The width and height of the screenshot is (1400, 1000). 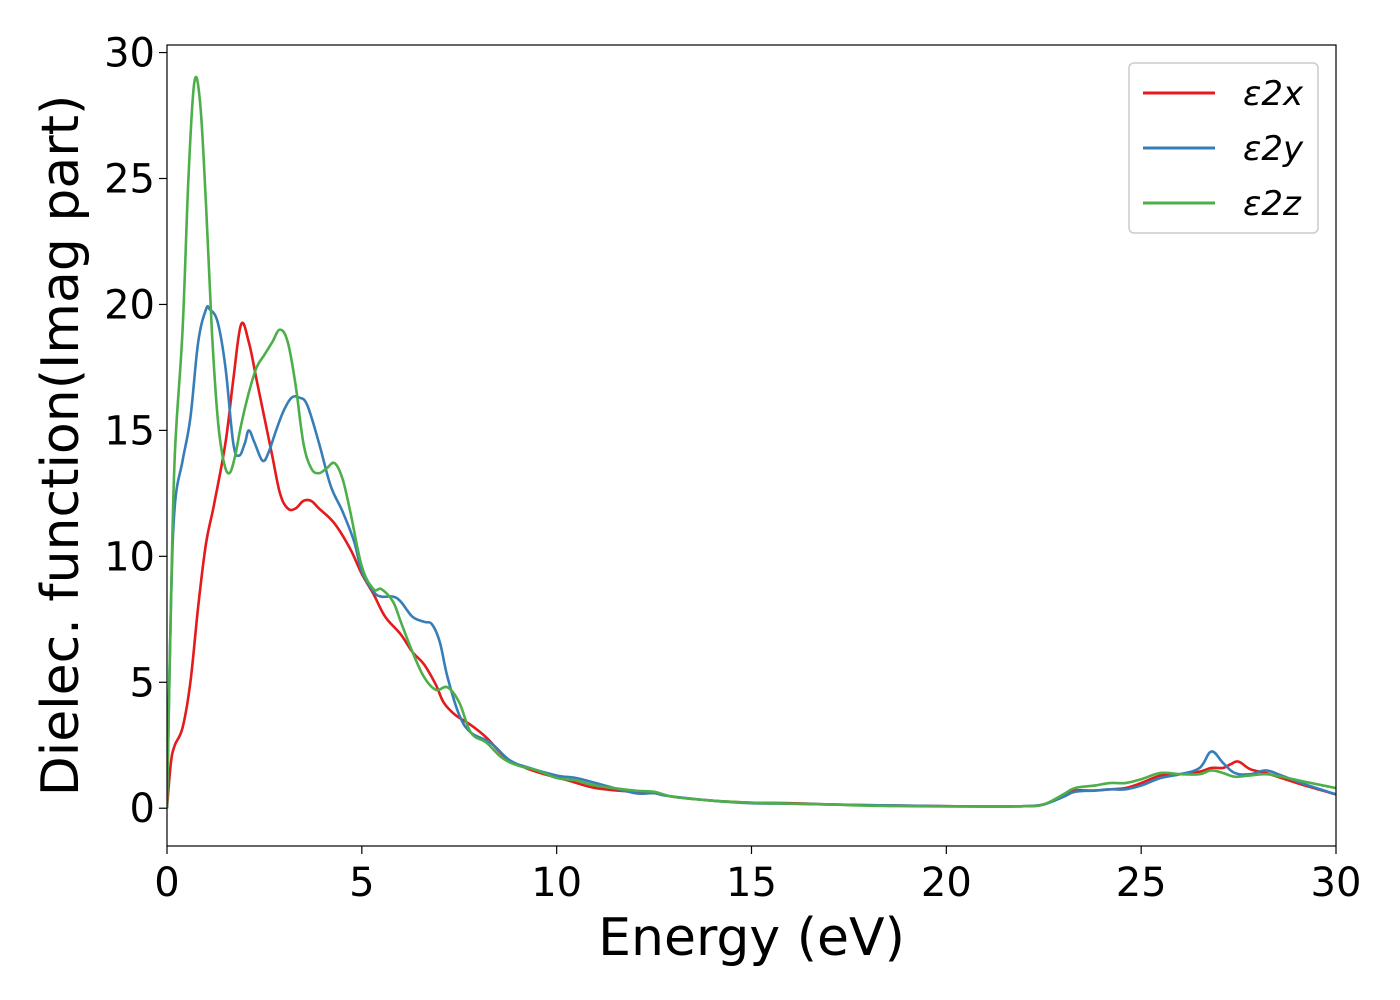 I want to click on y-tick-label: 20, so click(x=129, y=305).